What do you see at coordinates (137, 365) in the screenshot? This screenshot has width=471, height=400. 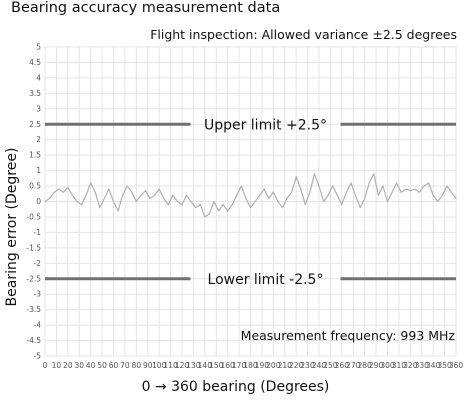 I see `x-tick-label: 80` at bounding box center [137, 365].